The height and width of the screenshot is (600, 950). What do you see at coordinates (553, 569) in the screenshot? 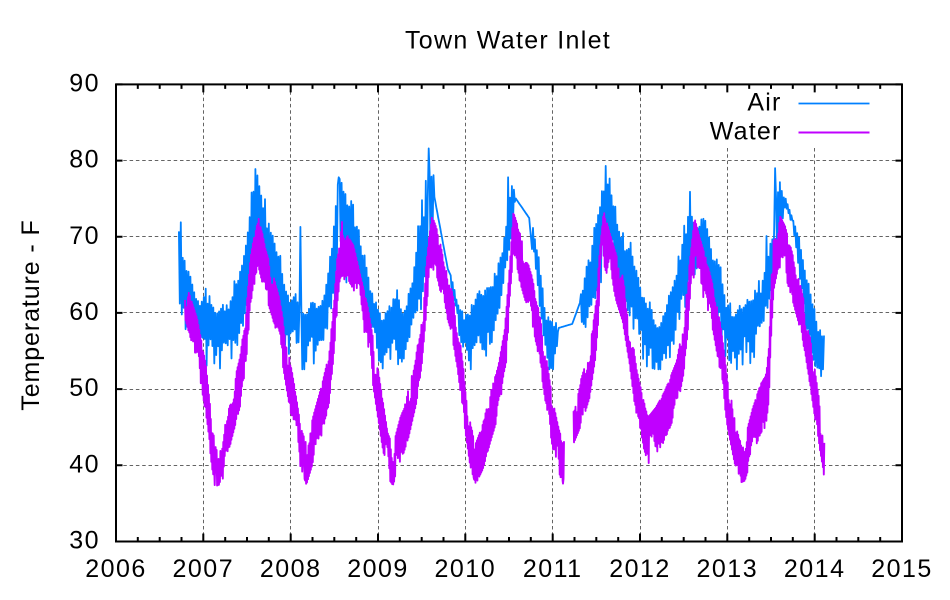
I see `svg-text: 2011` at bounding box center [553, 569].